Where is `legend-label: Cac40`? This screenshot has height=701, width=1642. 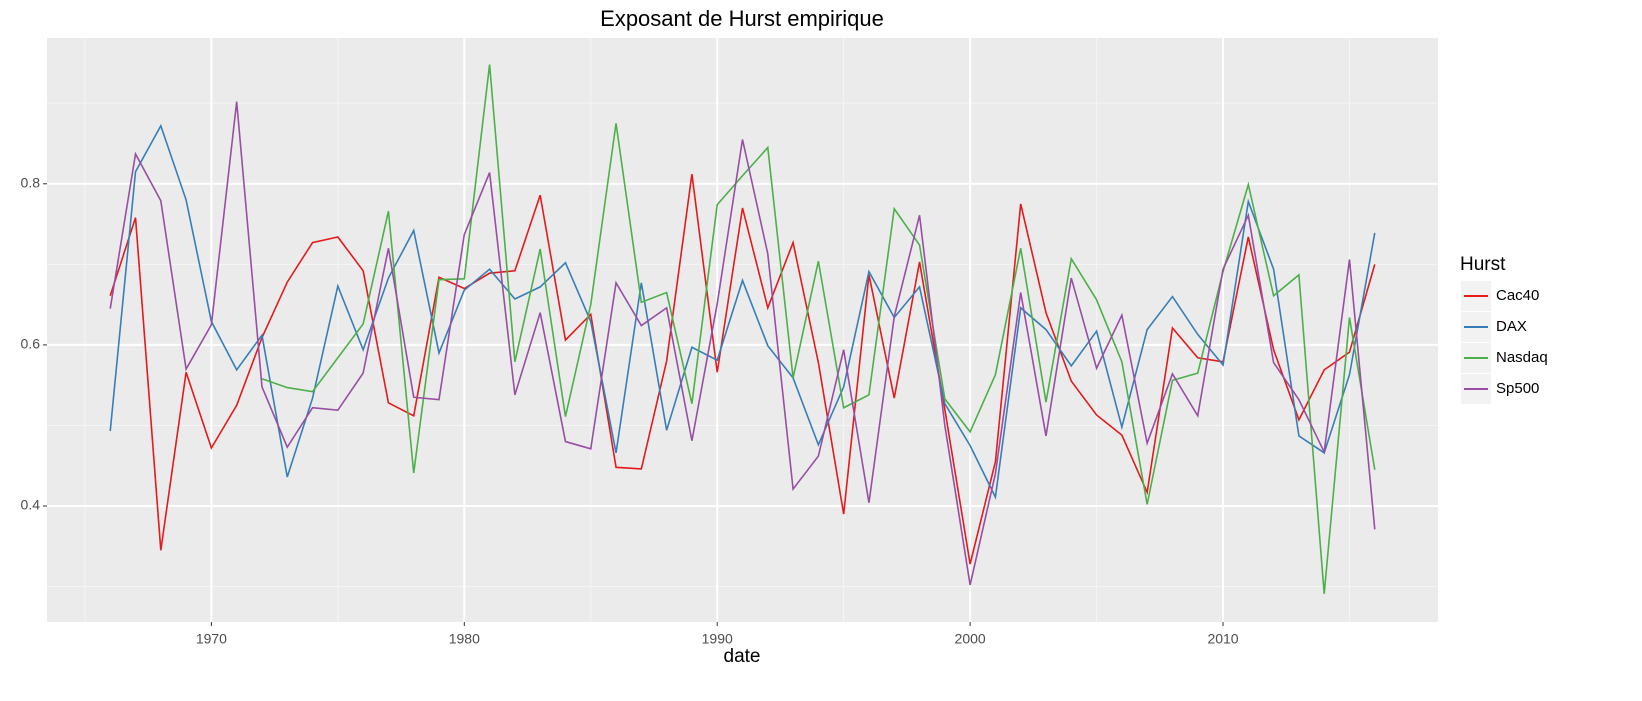
legend-label: Cac40 is located at coordinates (1517, 295).